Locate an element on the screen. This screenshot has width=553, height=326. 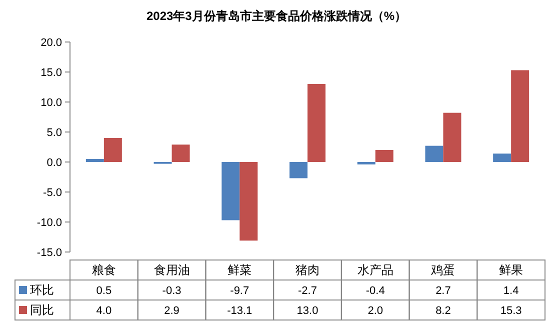
x-tick-label: 水产品 is located at coordinates (375, 270).